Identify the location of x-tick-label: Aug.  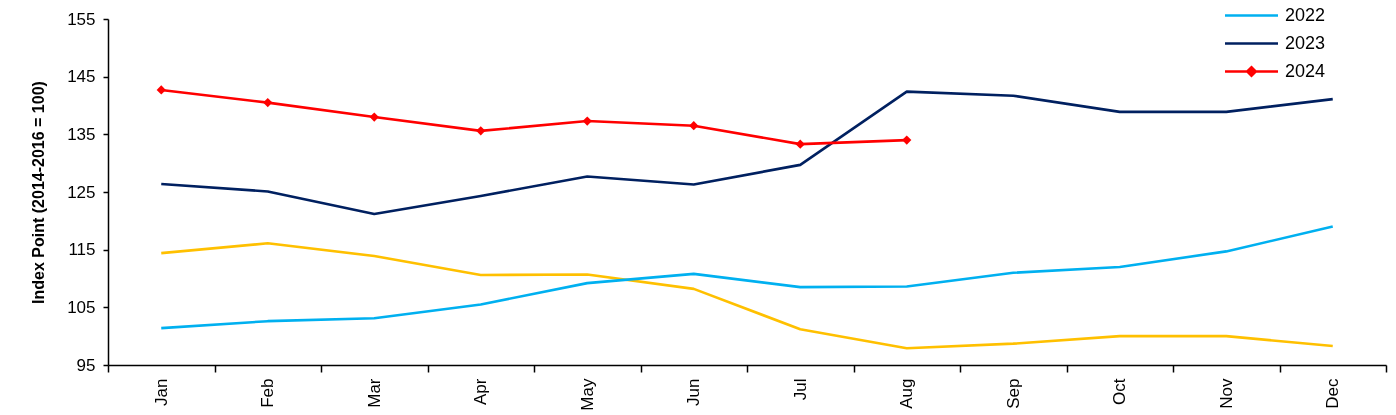
(907, 393).